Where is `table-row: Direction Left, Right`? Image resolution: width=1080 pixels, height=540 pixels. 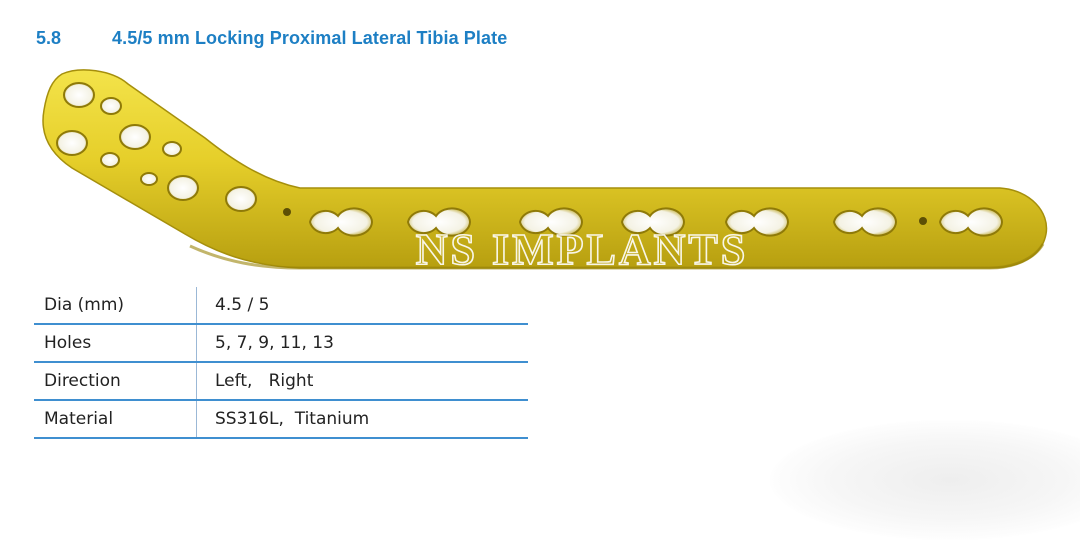 table-row: Direction Left, Right is located at coordinates (281, 381).